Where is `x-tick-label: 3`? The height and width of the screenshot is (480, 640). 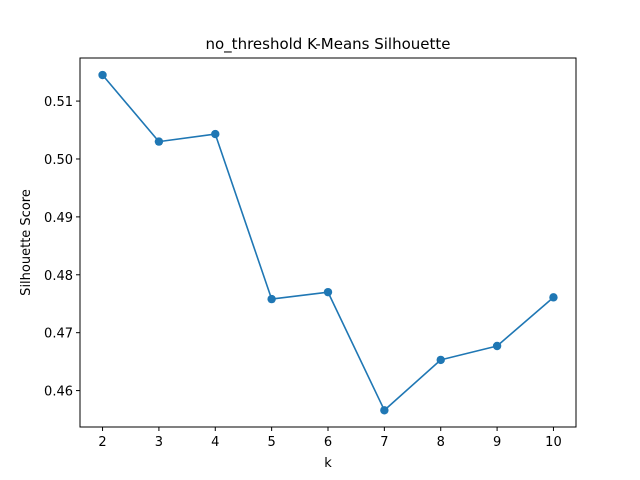
x-tick-label: 3 is located at coordinates (159, 442).